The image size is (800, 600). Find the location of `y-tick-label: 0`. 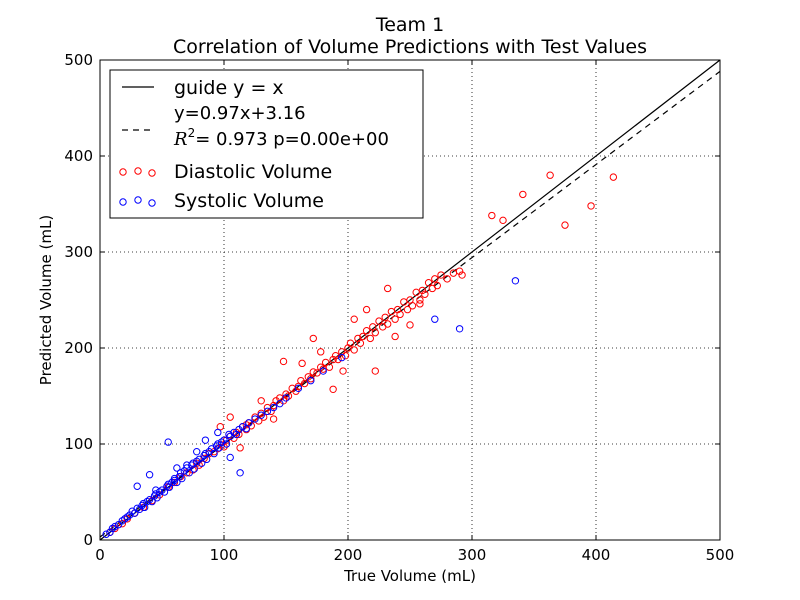

y-tick-label: 0 is located at coordinates (88, 540).